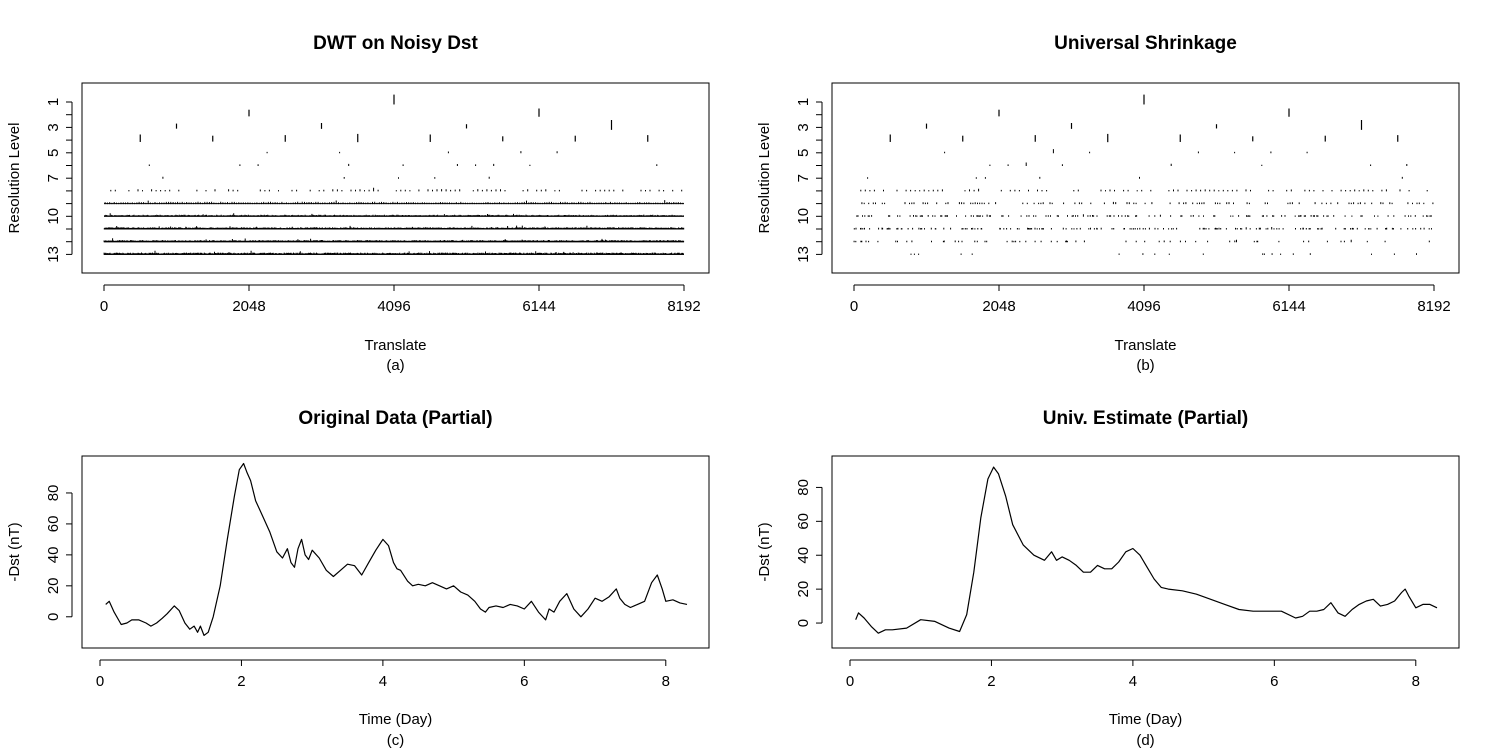 This screenshot has width=1500, height=750. What do you see at coordinates (1145, 365) in the screenshot?
I see `panel-caption: (b)` at bounding box center [1145, 365].